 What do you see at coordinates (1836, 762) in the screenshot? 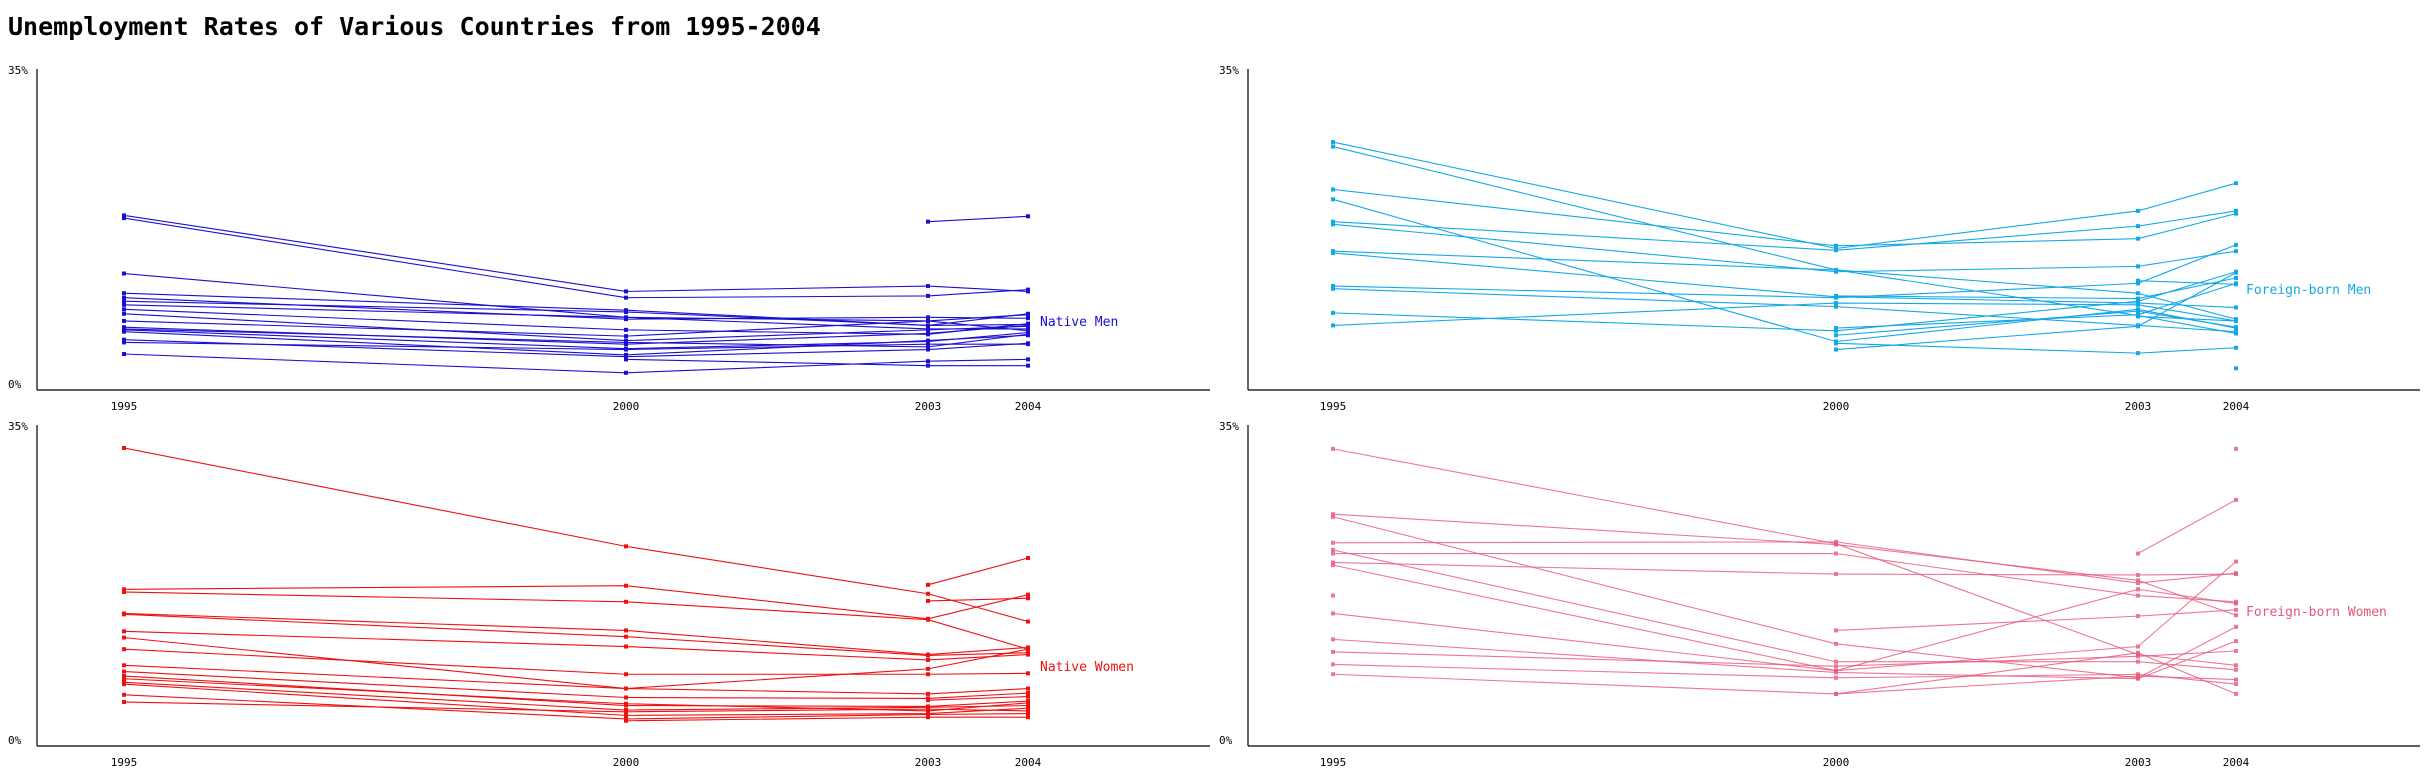
I see `x-tick-label: 2000` at bounding box center [1836, 762].